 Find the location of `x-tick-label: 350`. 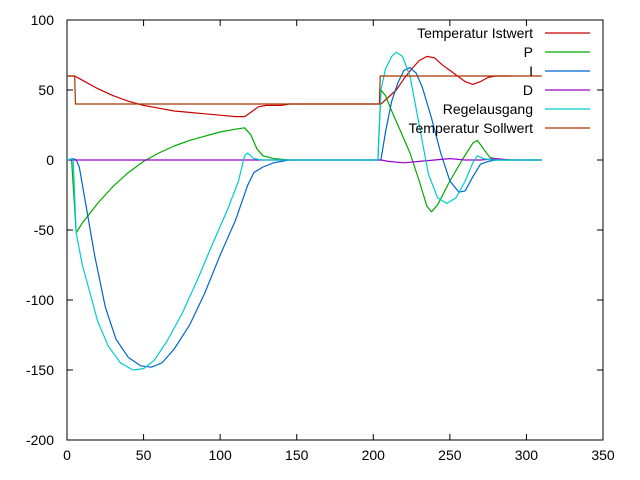

x-tick-label: 350 is located at coordinates (603, 455).